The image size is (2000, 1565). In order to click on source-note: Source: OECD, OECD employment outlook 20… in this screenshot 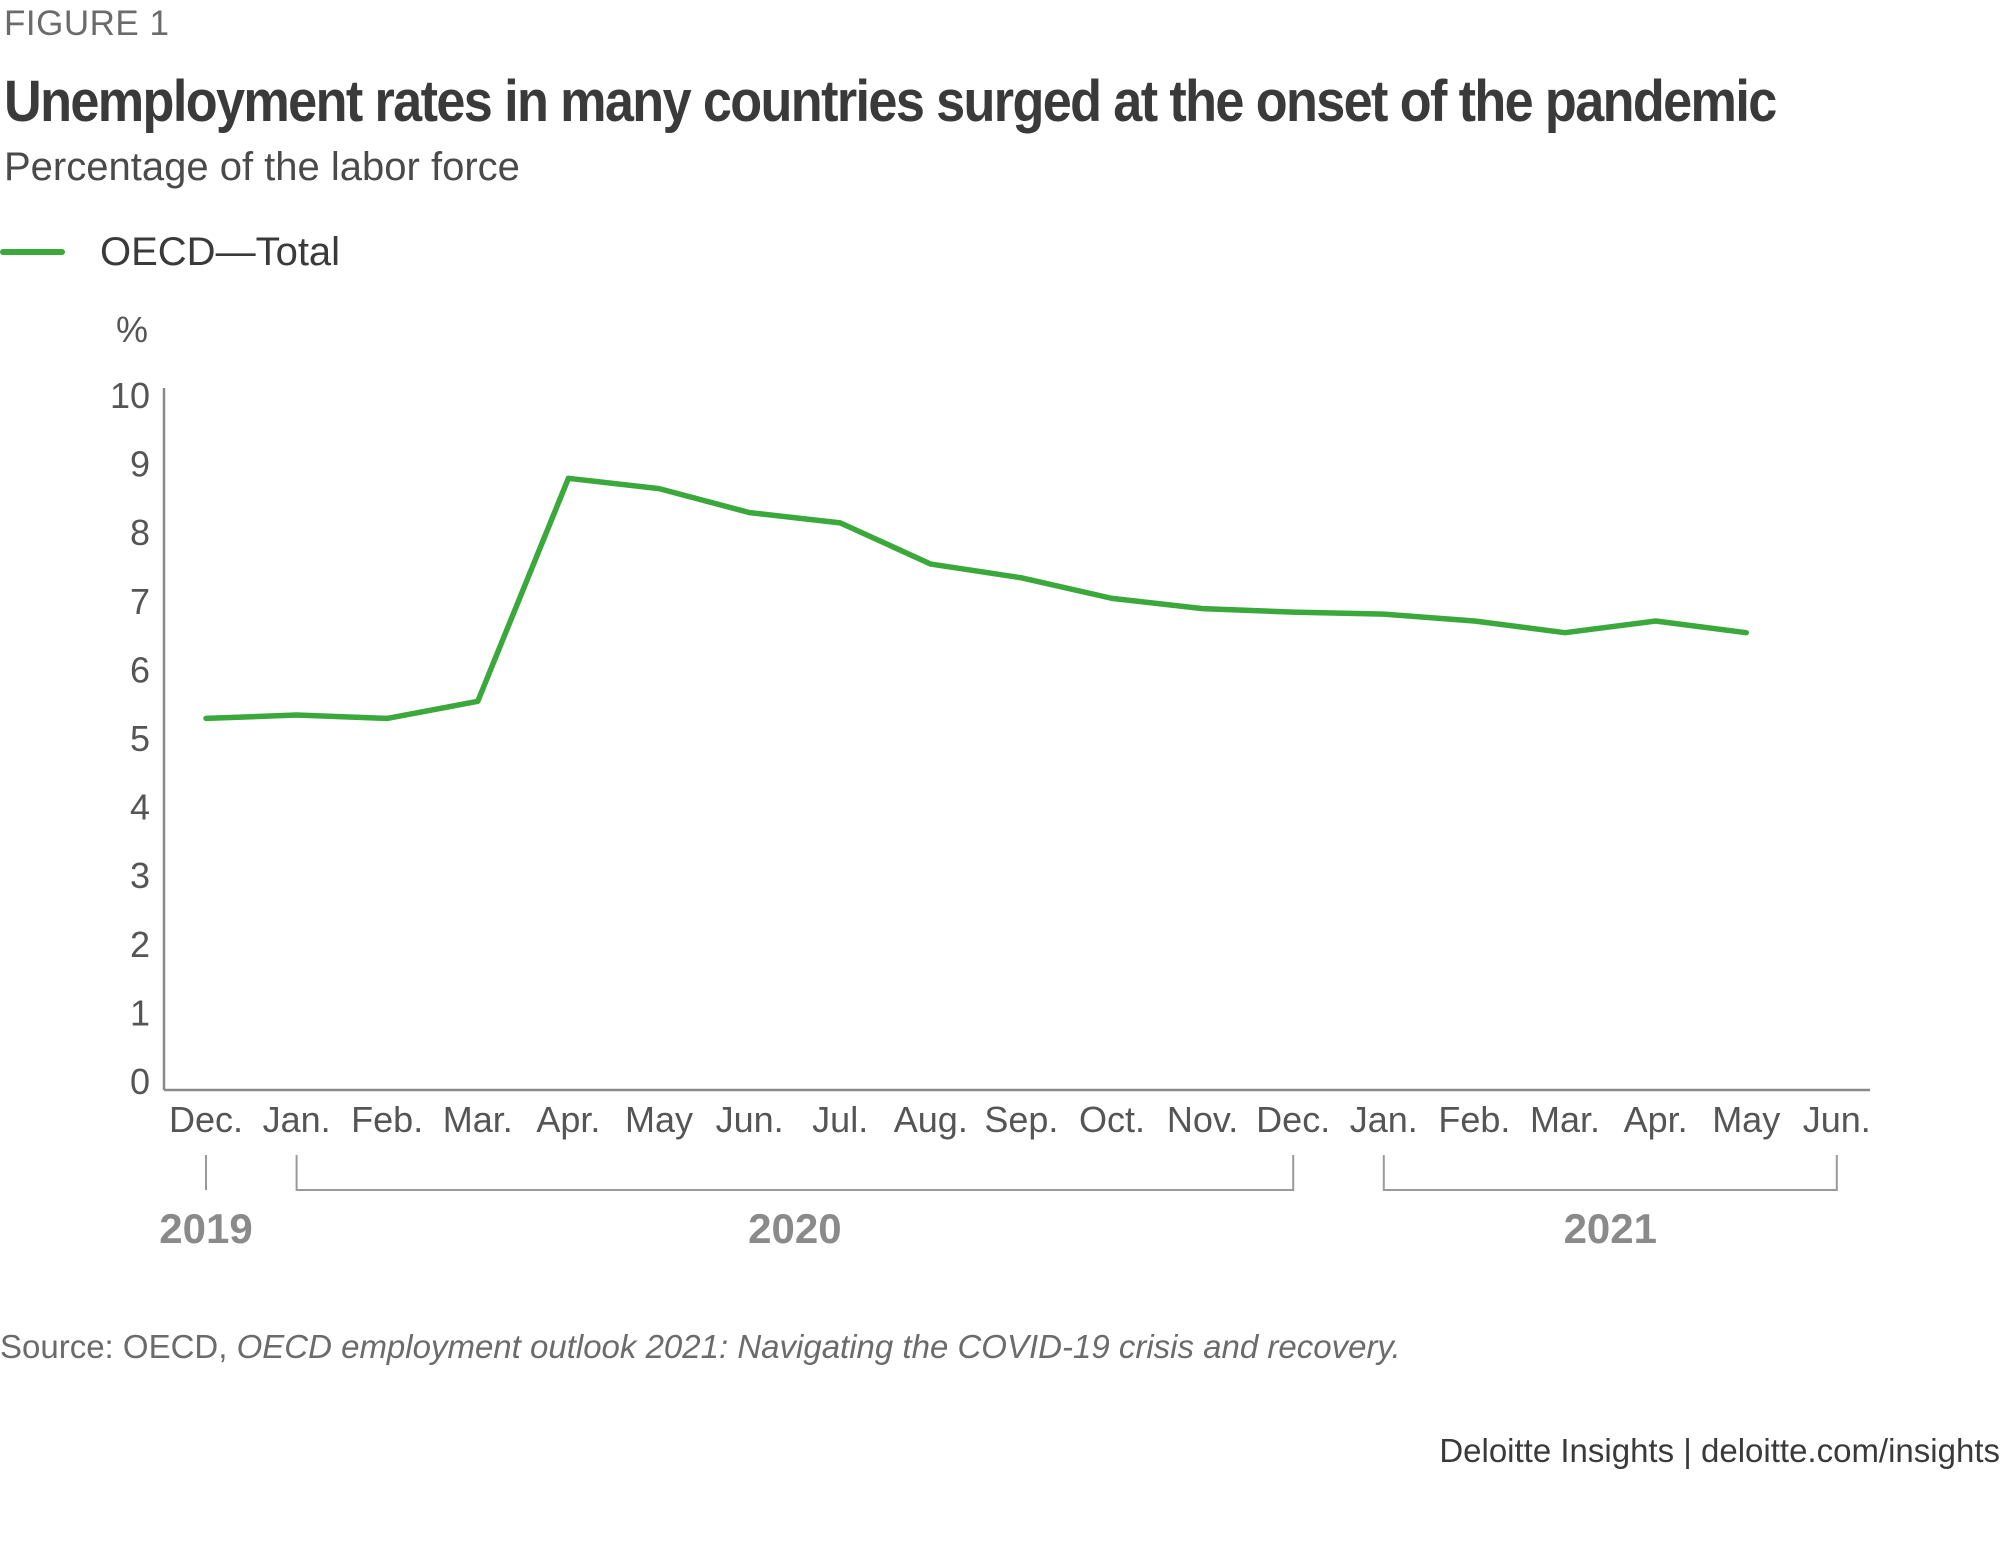, I will do `click(700, 1347)`.